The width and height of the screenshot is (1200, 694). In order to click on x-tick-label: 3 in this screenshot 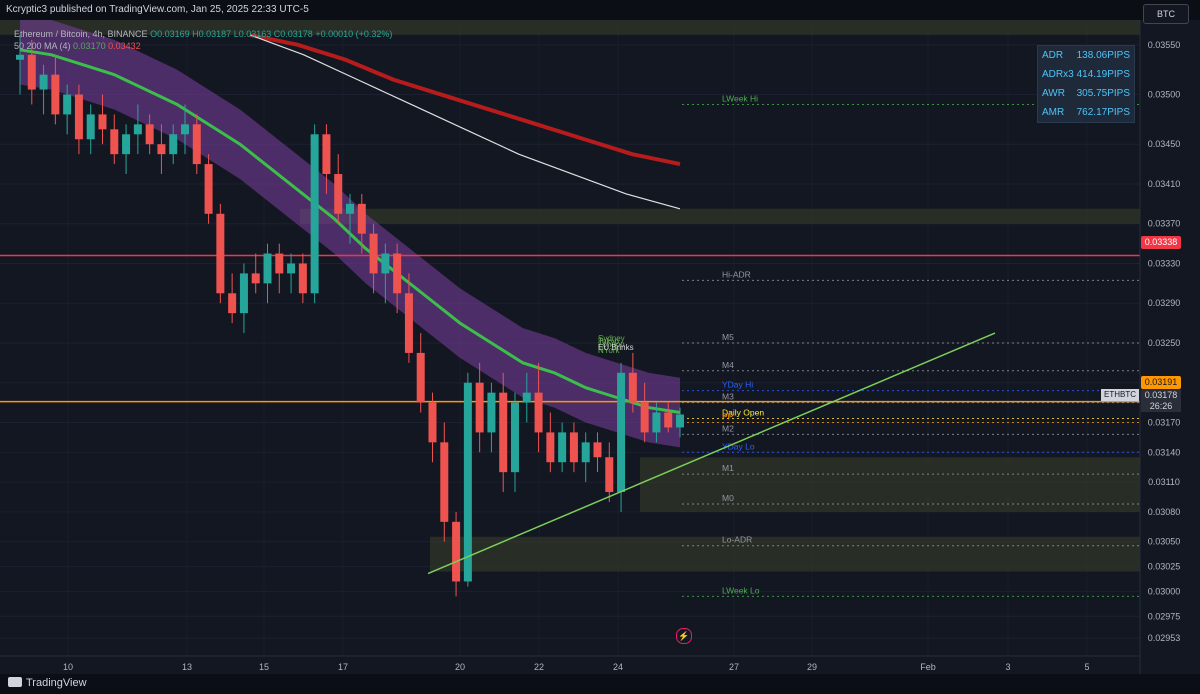, I will do `click(1007, 667)`.